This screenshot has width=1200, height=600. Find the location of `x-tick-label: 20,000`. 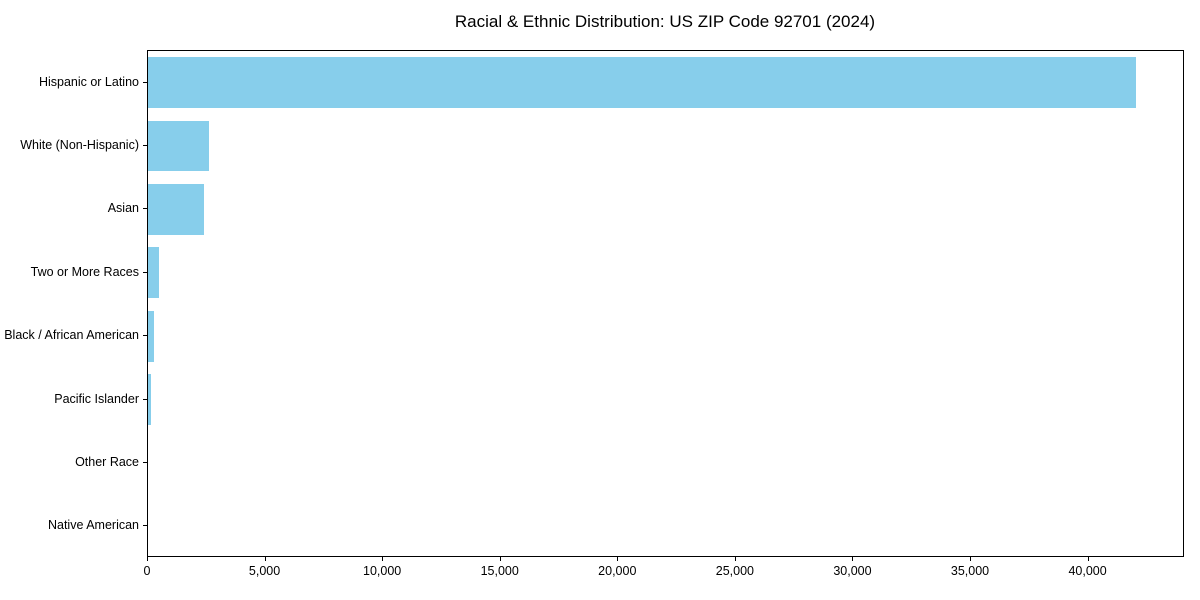

x-tick-label: 20,000 is located at coordinates (617, 571).